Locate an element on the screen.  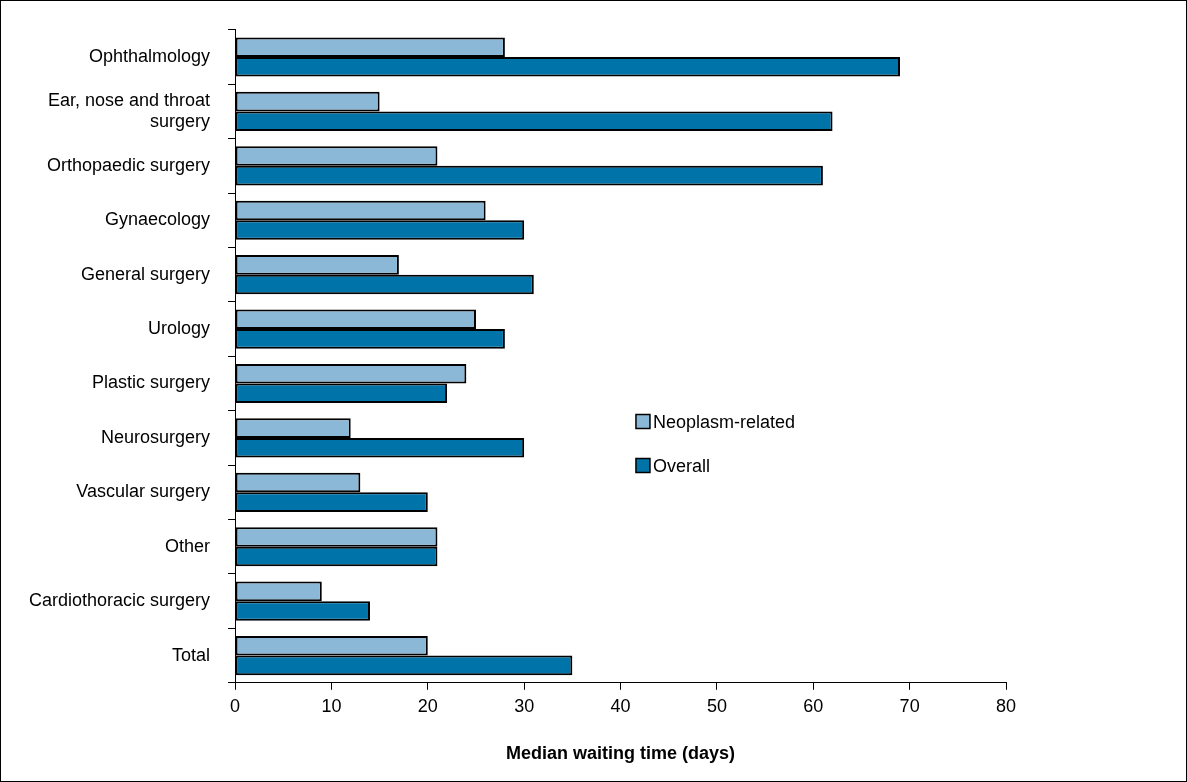
x-tick-label: 80 is located at coordinates (1006, 705).